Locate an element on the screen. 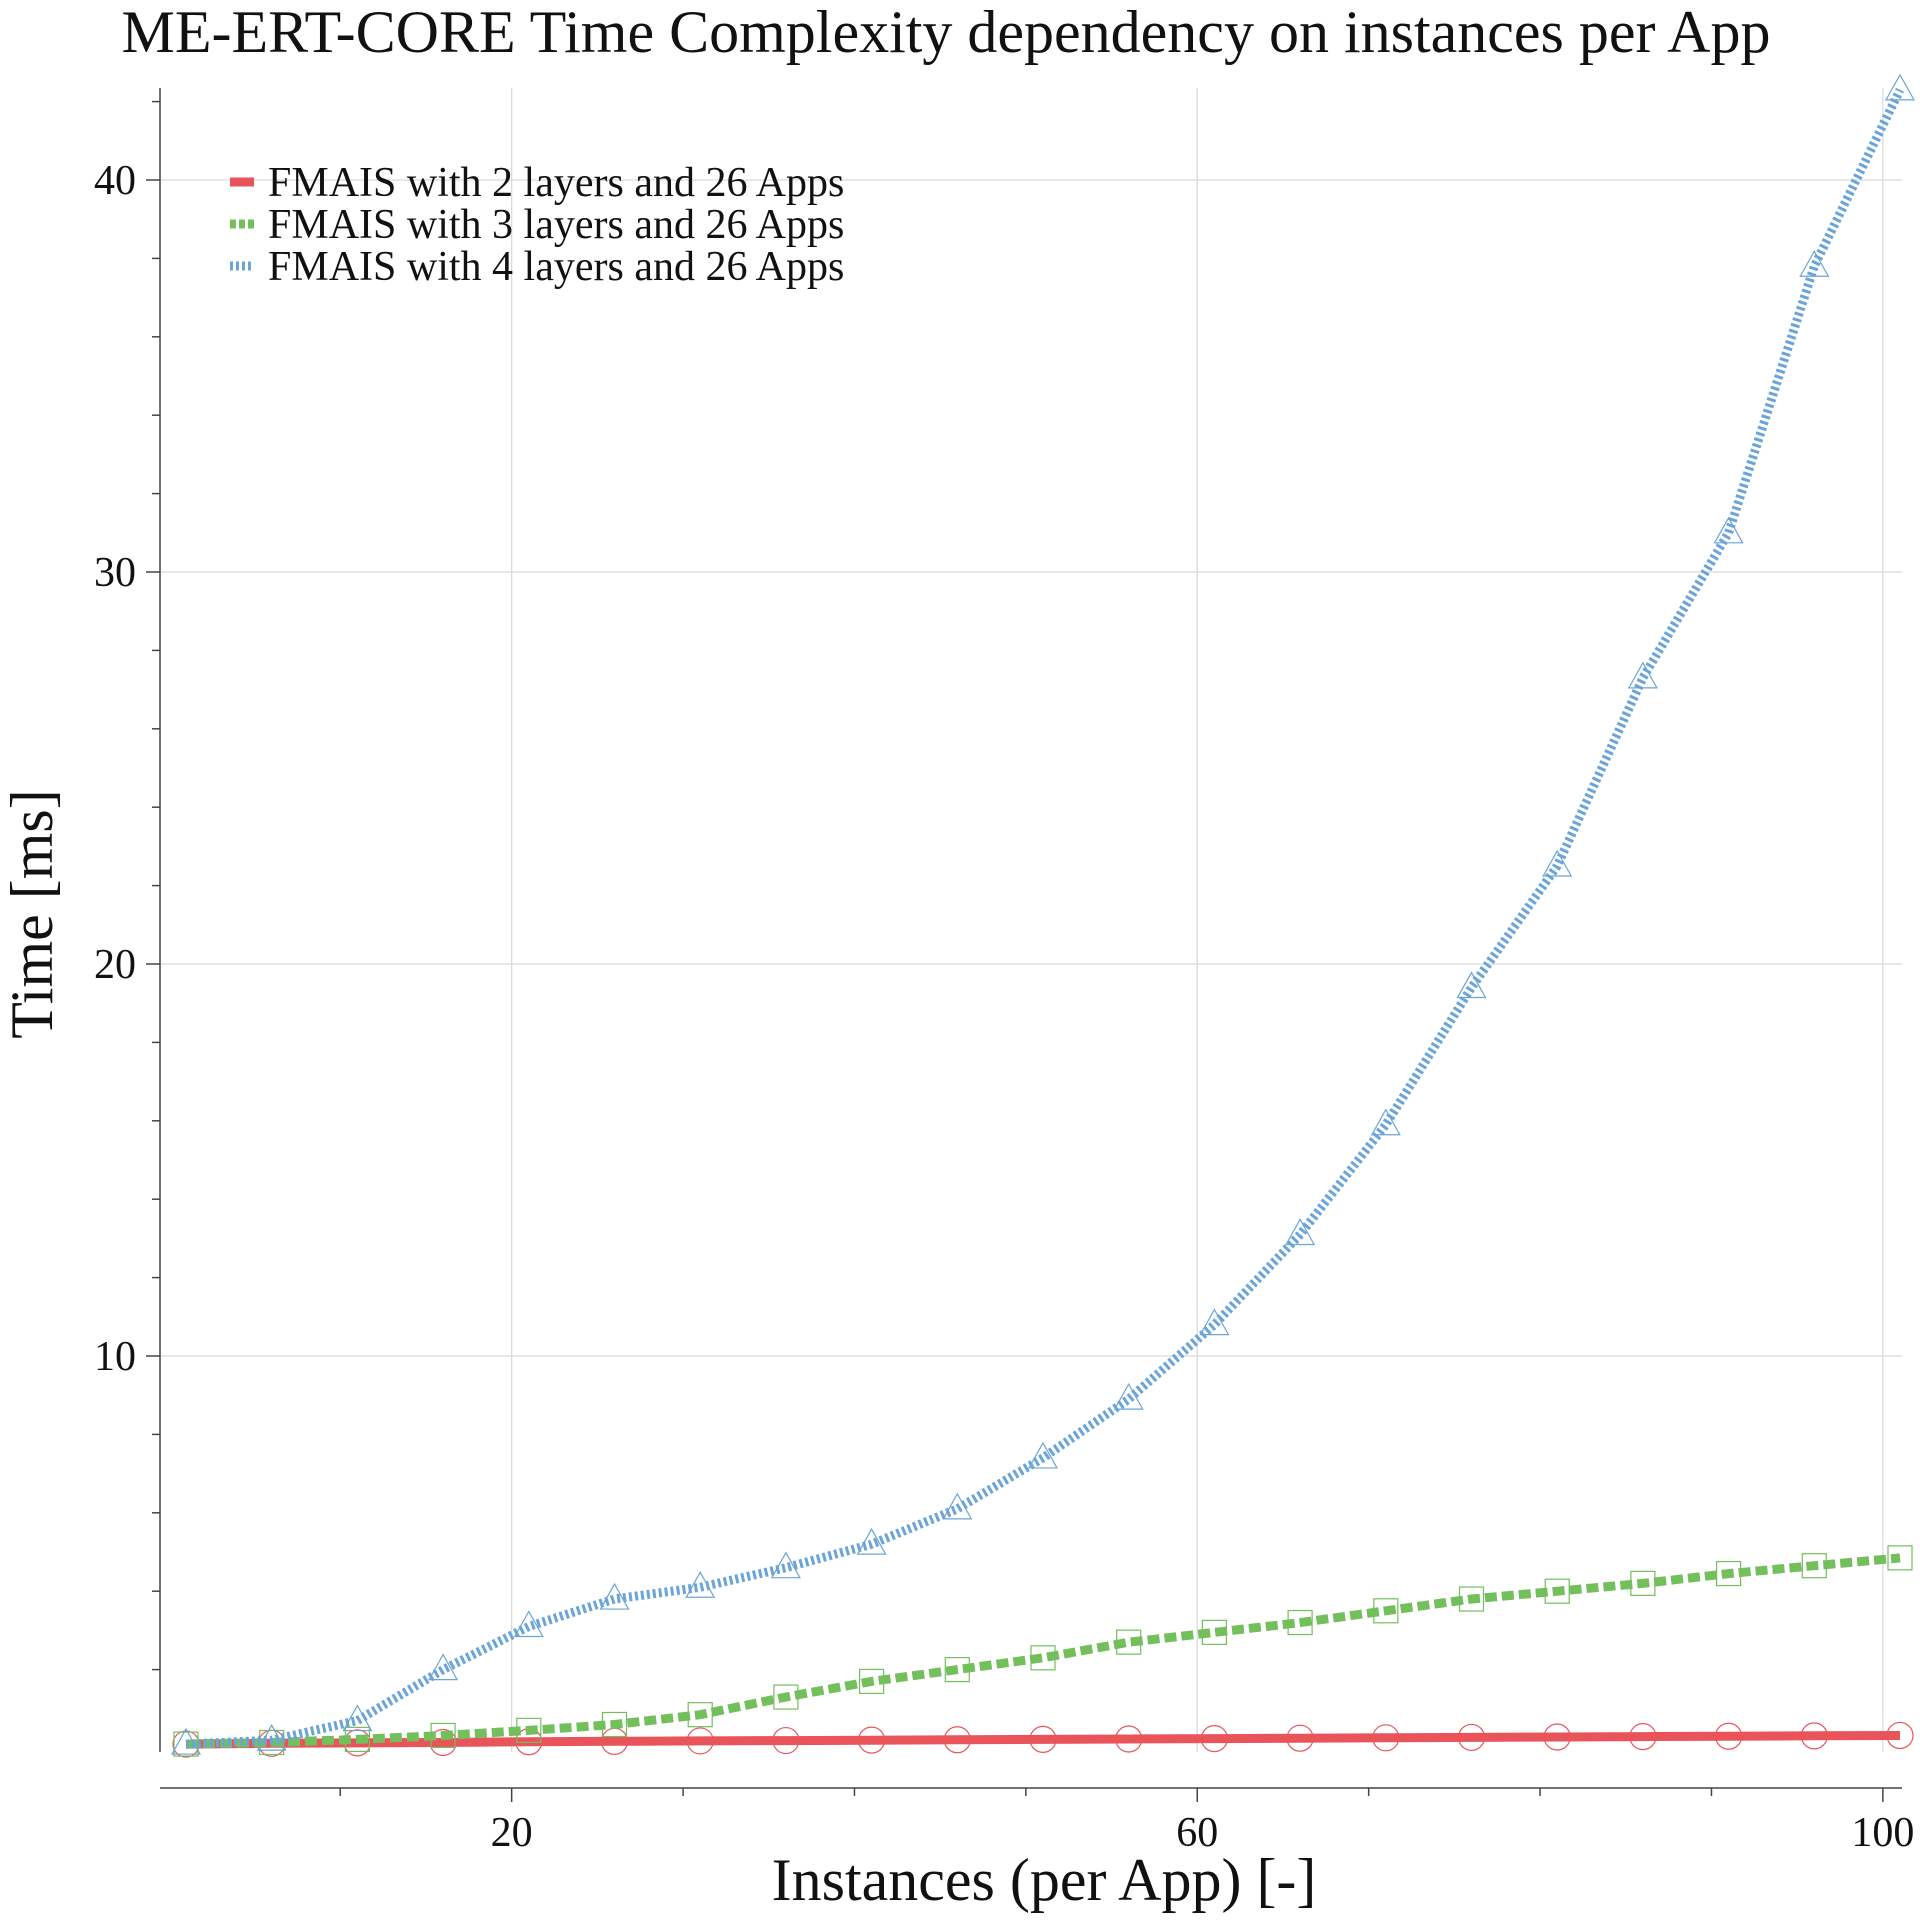  x-axis-ticks: 20 60 100 is located at coordinates (1126, 1822).